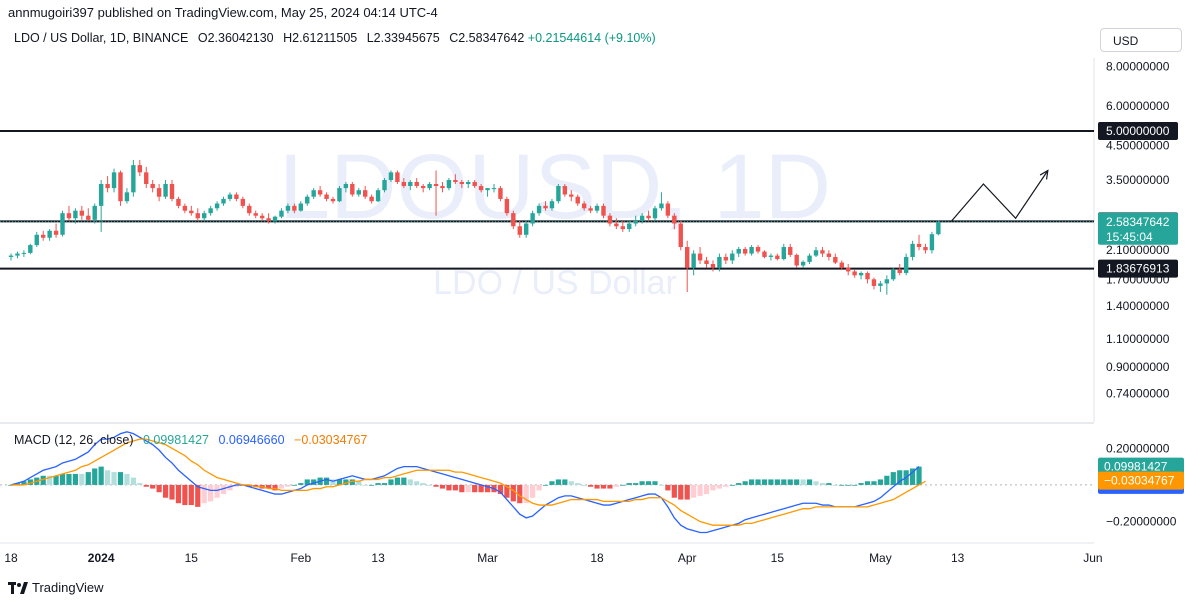 The image size is (1200, 603). I want to click on time-tick-label: 18, so click(11, 558).